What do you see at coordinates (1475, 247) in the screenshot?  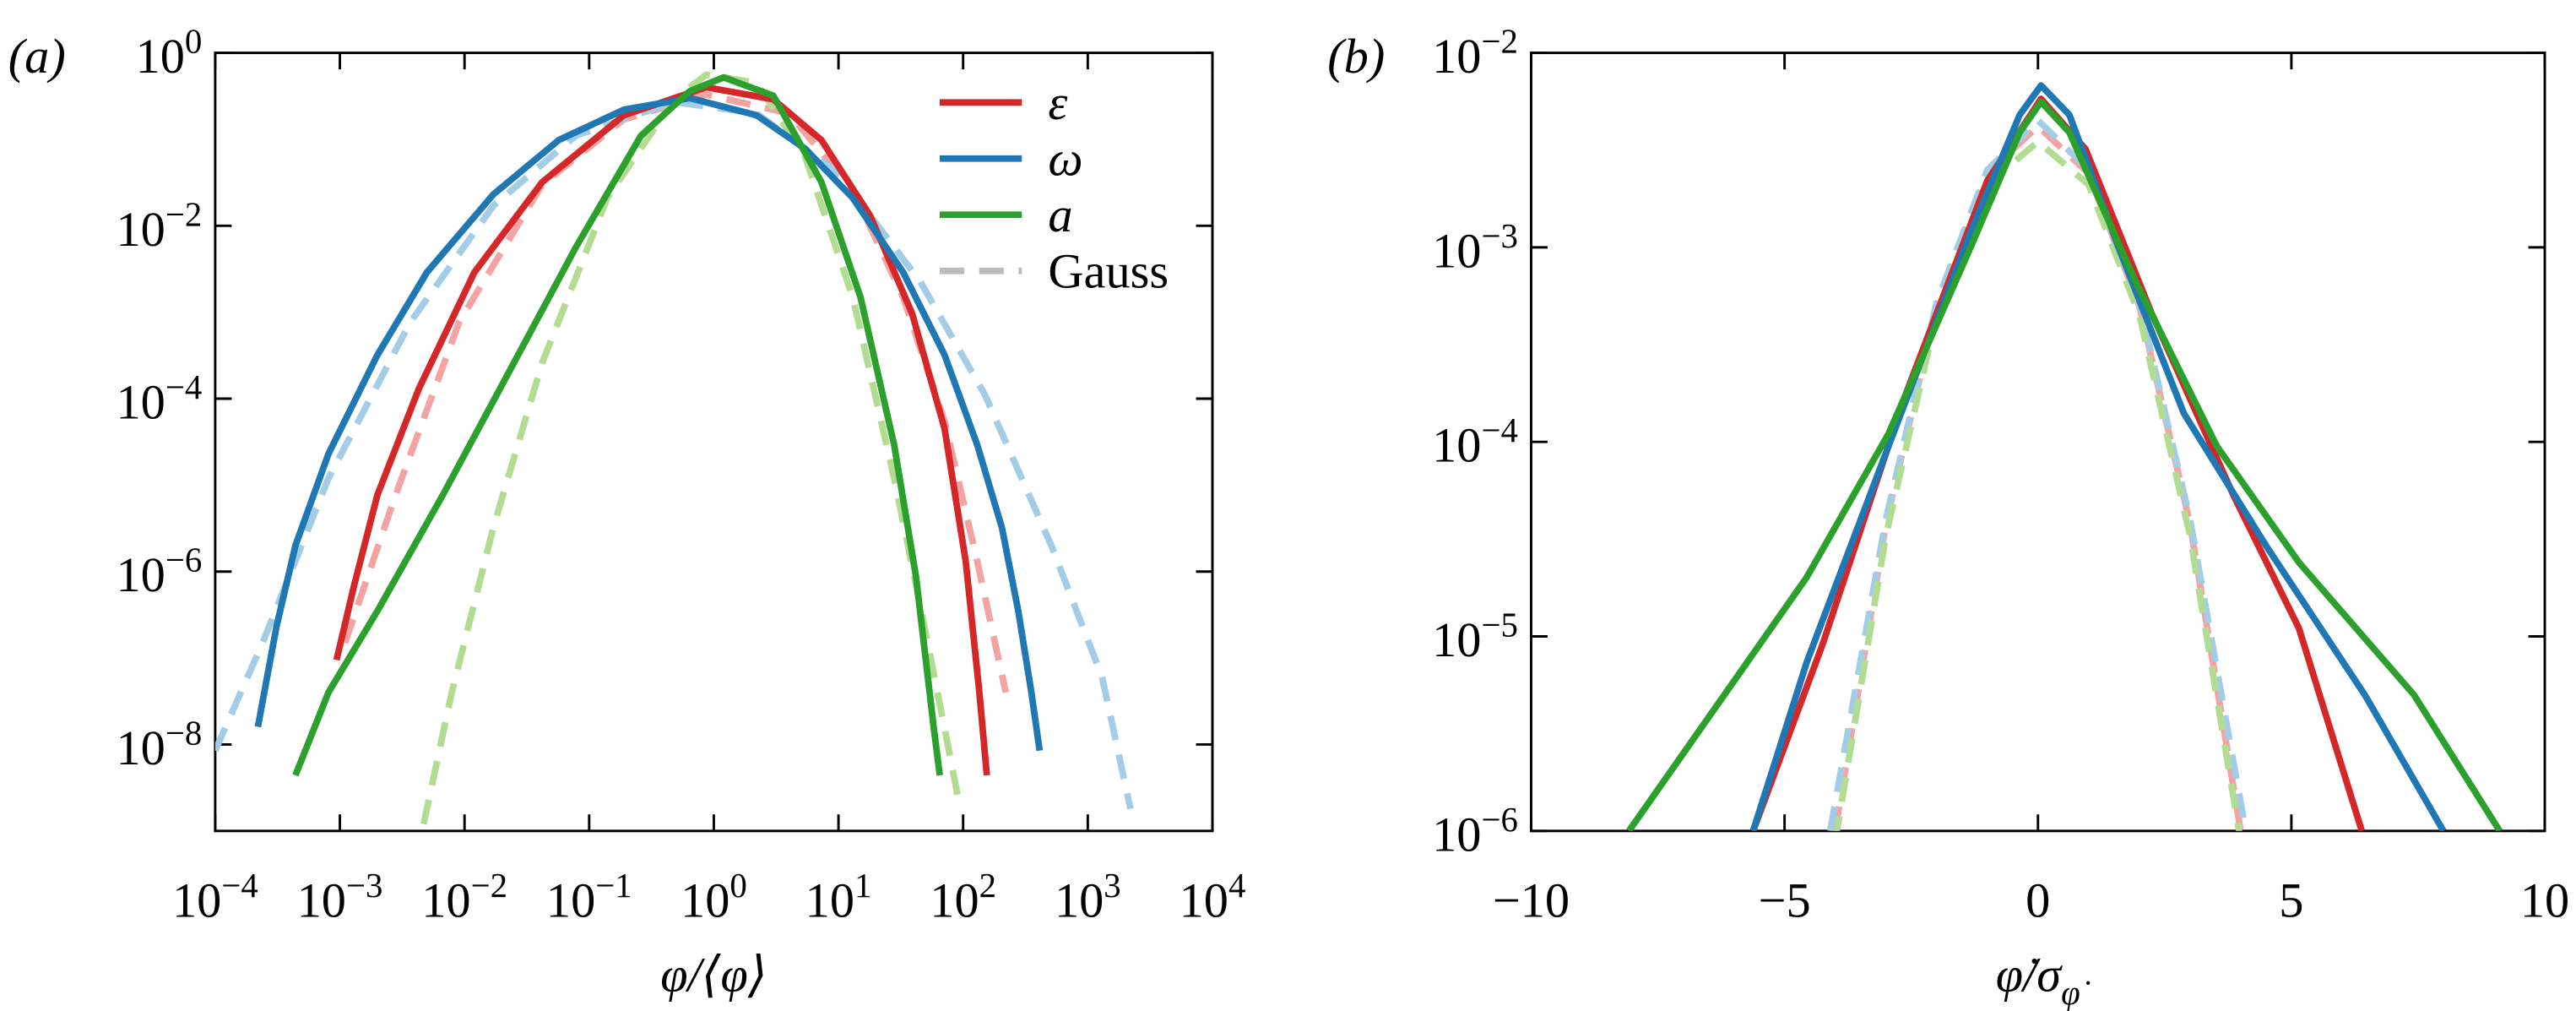 I see `y-tick-label: 10⁻³` at bounding box center [1475, 247].